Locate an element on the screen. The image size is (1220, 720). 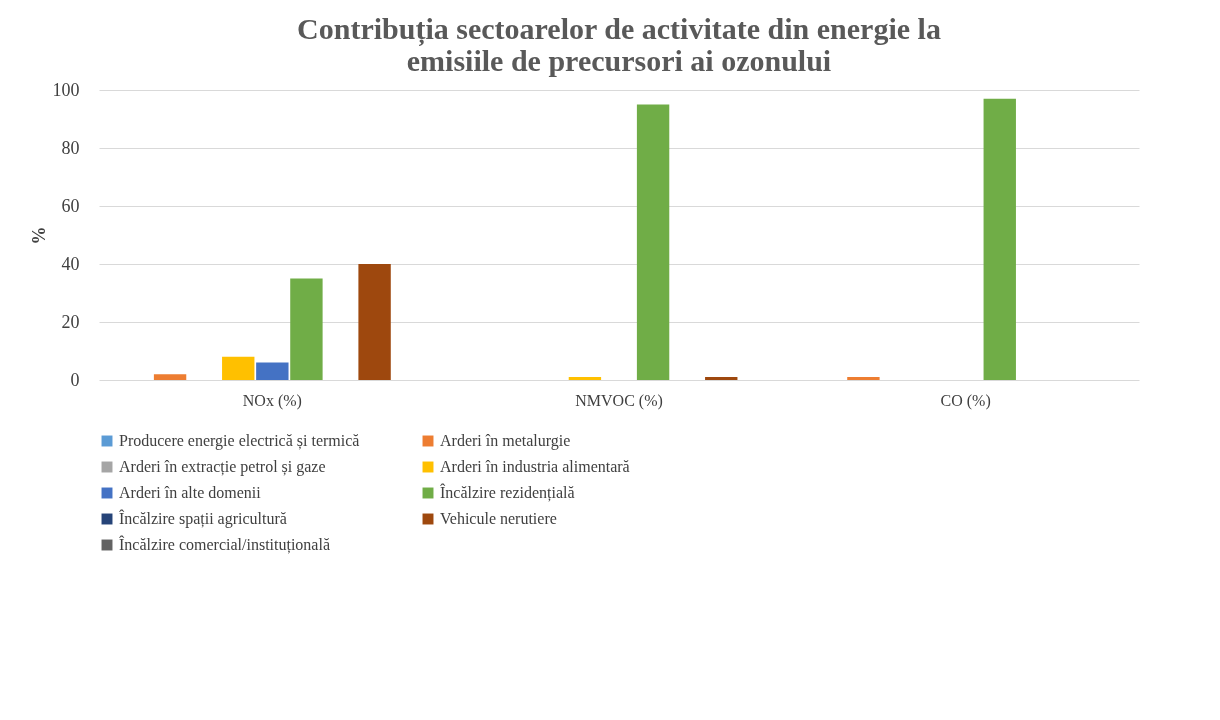
legend-label: Arderi în extracție petrol și gaze is located at coordinates (222, 467).